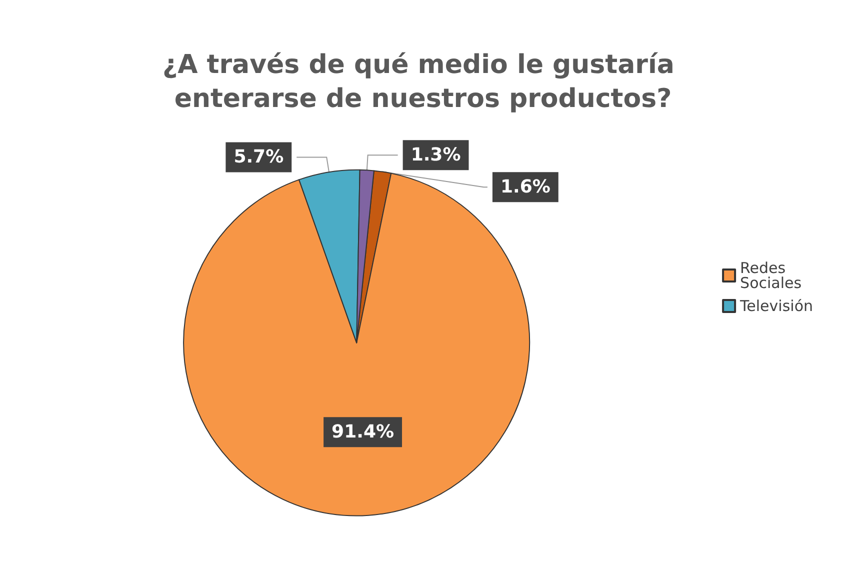  What do you see at coordinates (525, 187) in the screenshot?
I see `data-label: 1.6%` at bounding box center [525, 187].